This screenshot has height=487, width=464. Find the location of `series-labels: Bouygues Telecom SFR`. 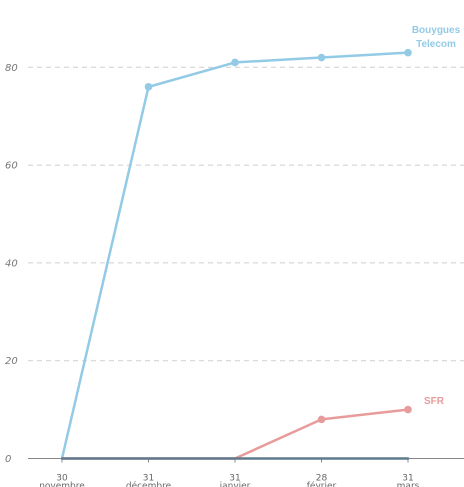

series-labels: Bouygues Telecom SFR is located at coordinates (436, 216).